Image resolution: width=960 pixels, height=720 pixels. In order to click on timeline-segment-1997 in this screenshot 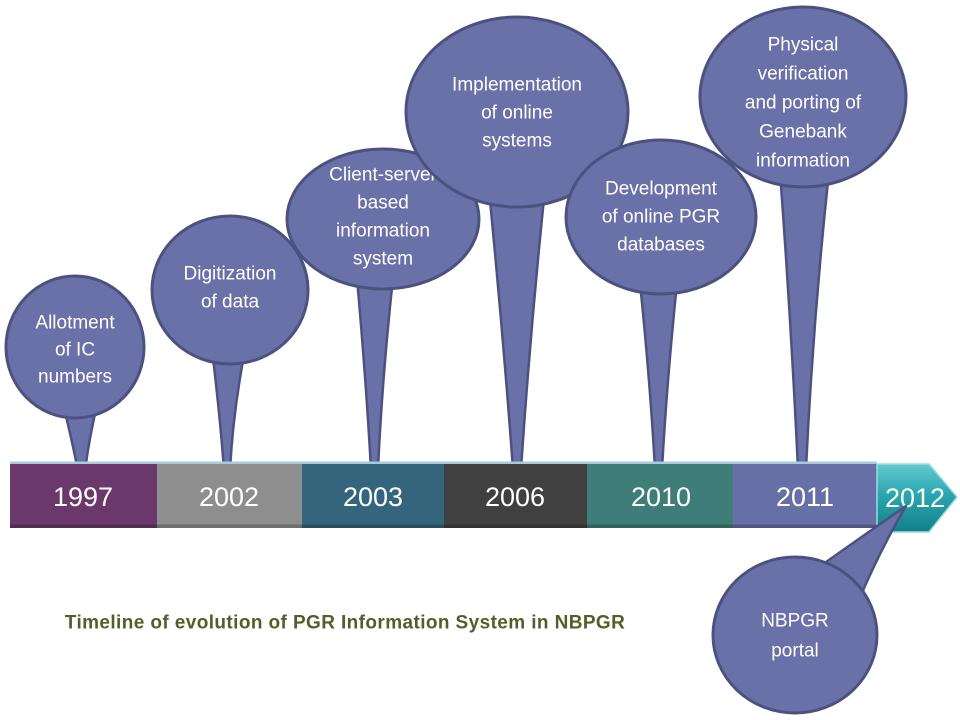, I will do `click(83, 496)`.